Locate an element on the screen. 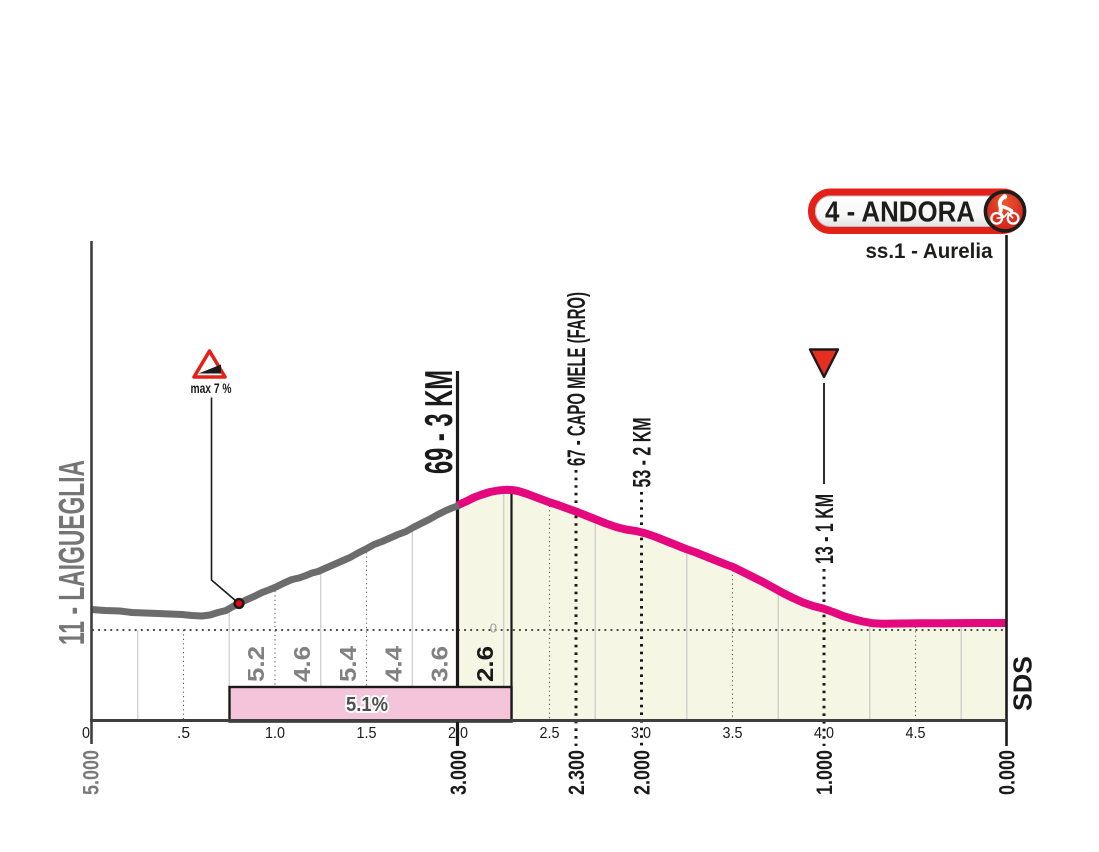 The width and height of the screenshot is (1099, 852). svg-text: 13 - 1 KM is located at coordinates (825, 529).